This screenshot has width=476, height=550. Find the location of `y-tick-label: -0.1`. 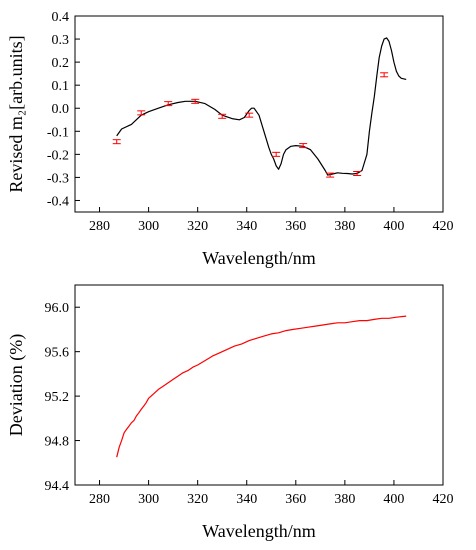

y-tick-label: -0.1 is located at coordinates (58, 132).